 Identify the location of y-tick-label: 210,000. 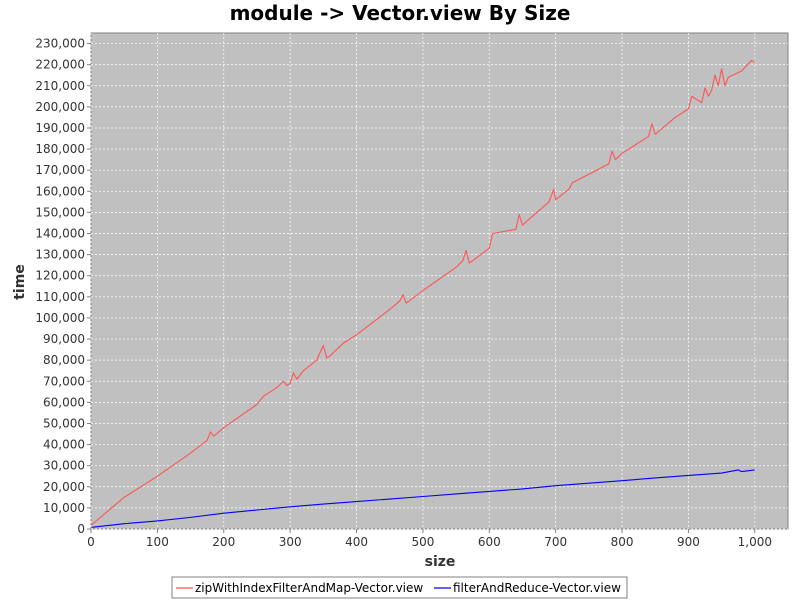
(60, 86).